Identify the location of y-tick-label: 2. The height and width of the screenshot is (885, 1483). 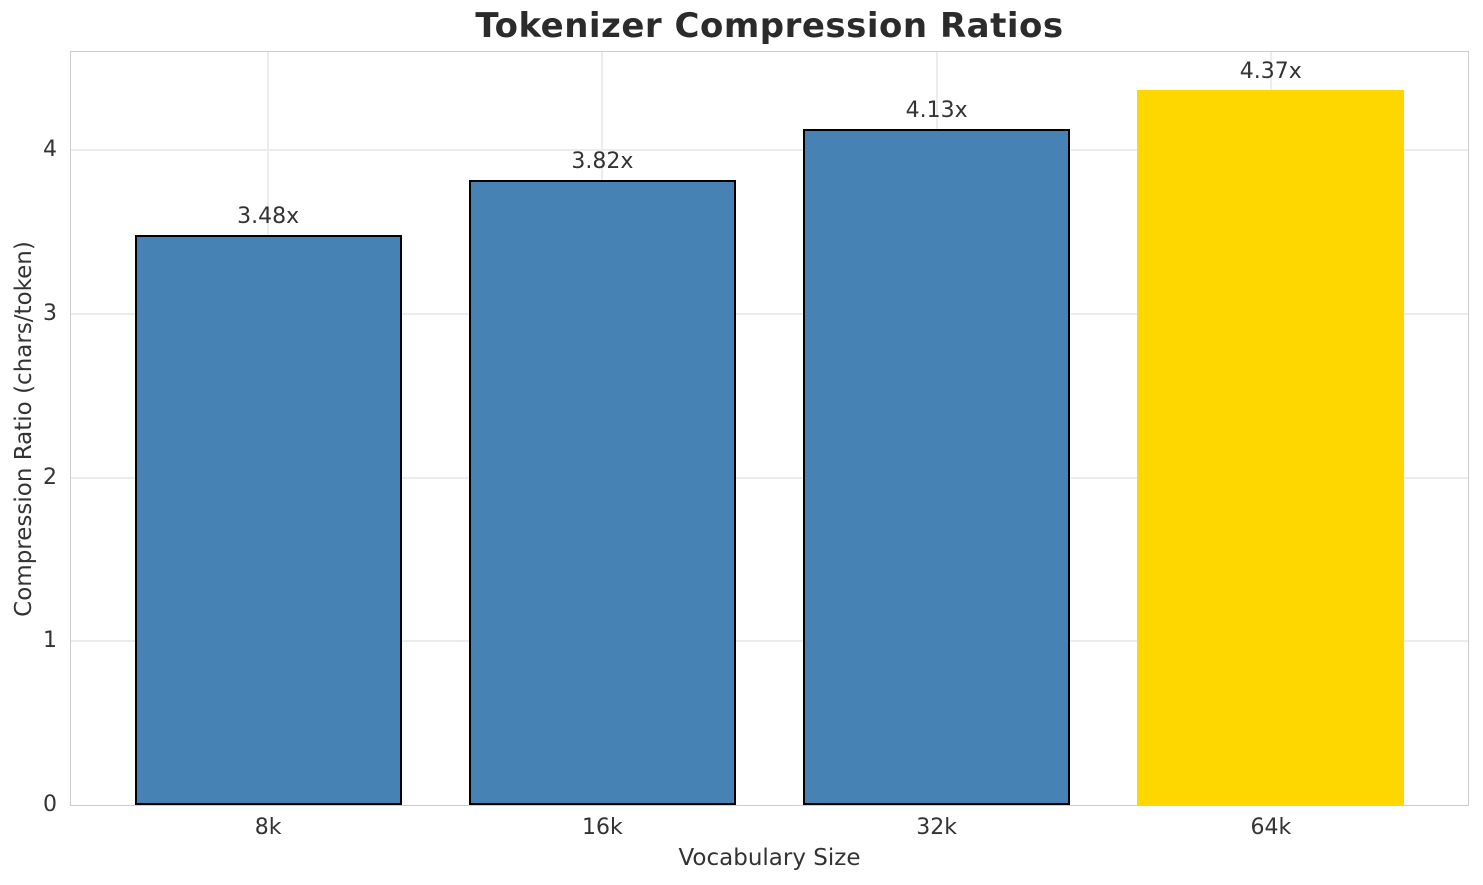
(50, 477).